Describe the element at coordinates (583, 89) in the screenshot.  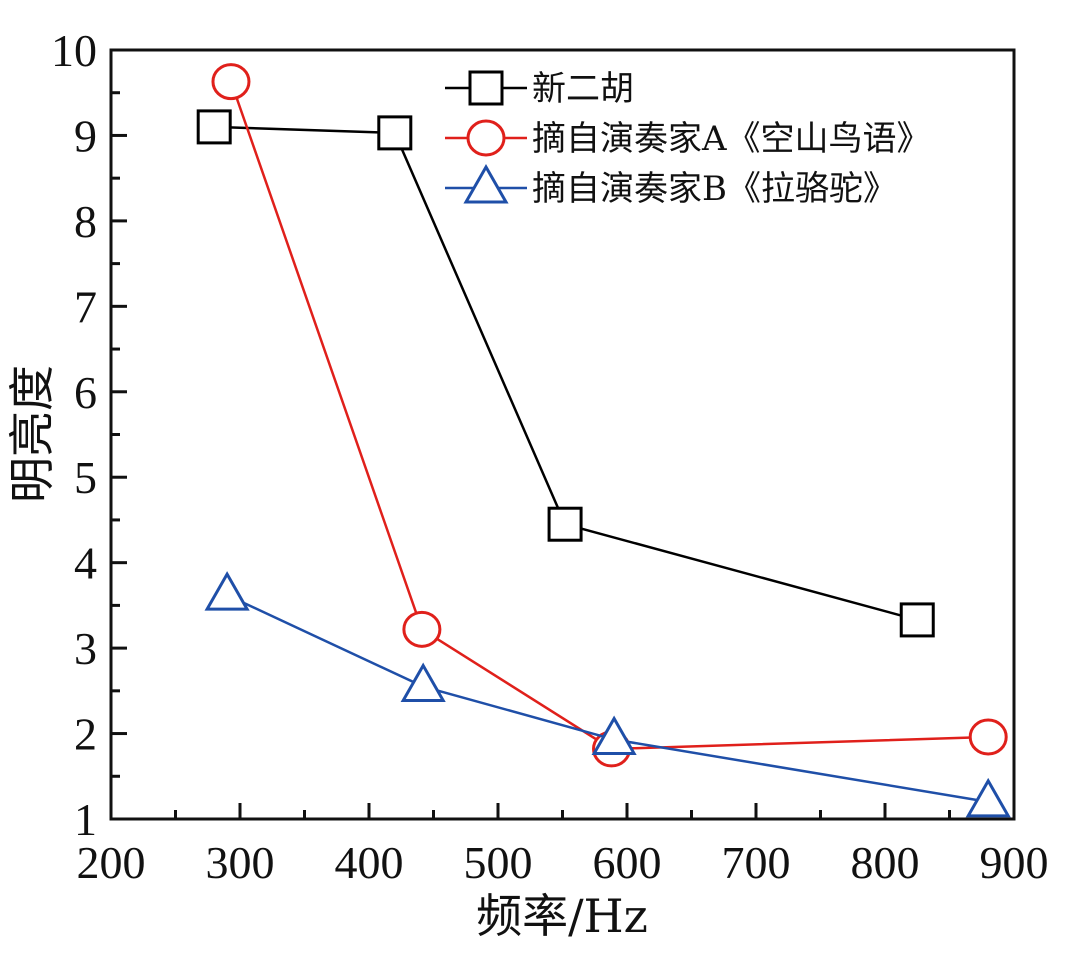
I see `legend-label: 新二胡` at that location.